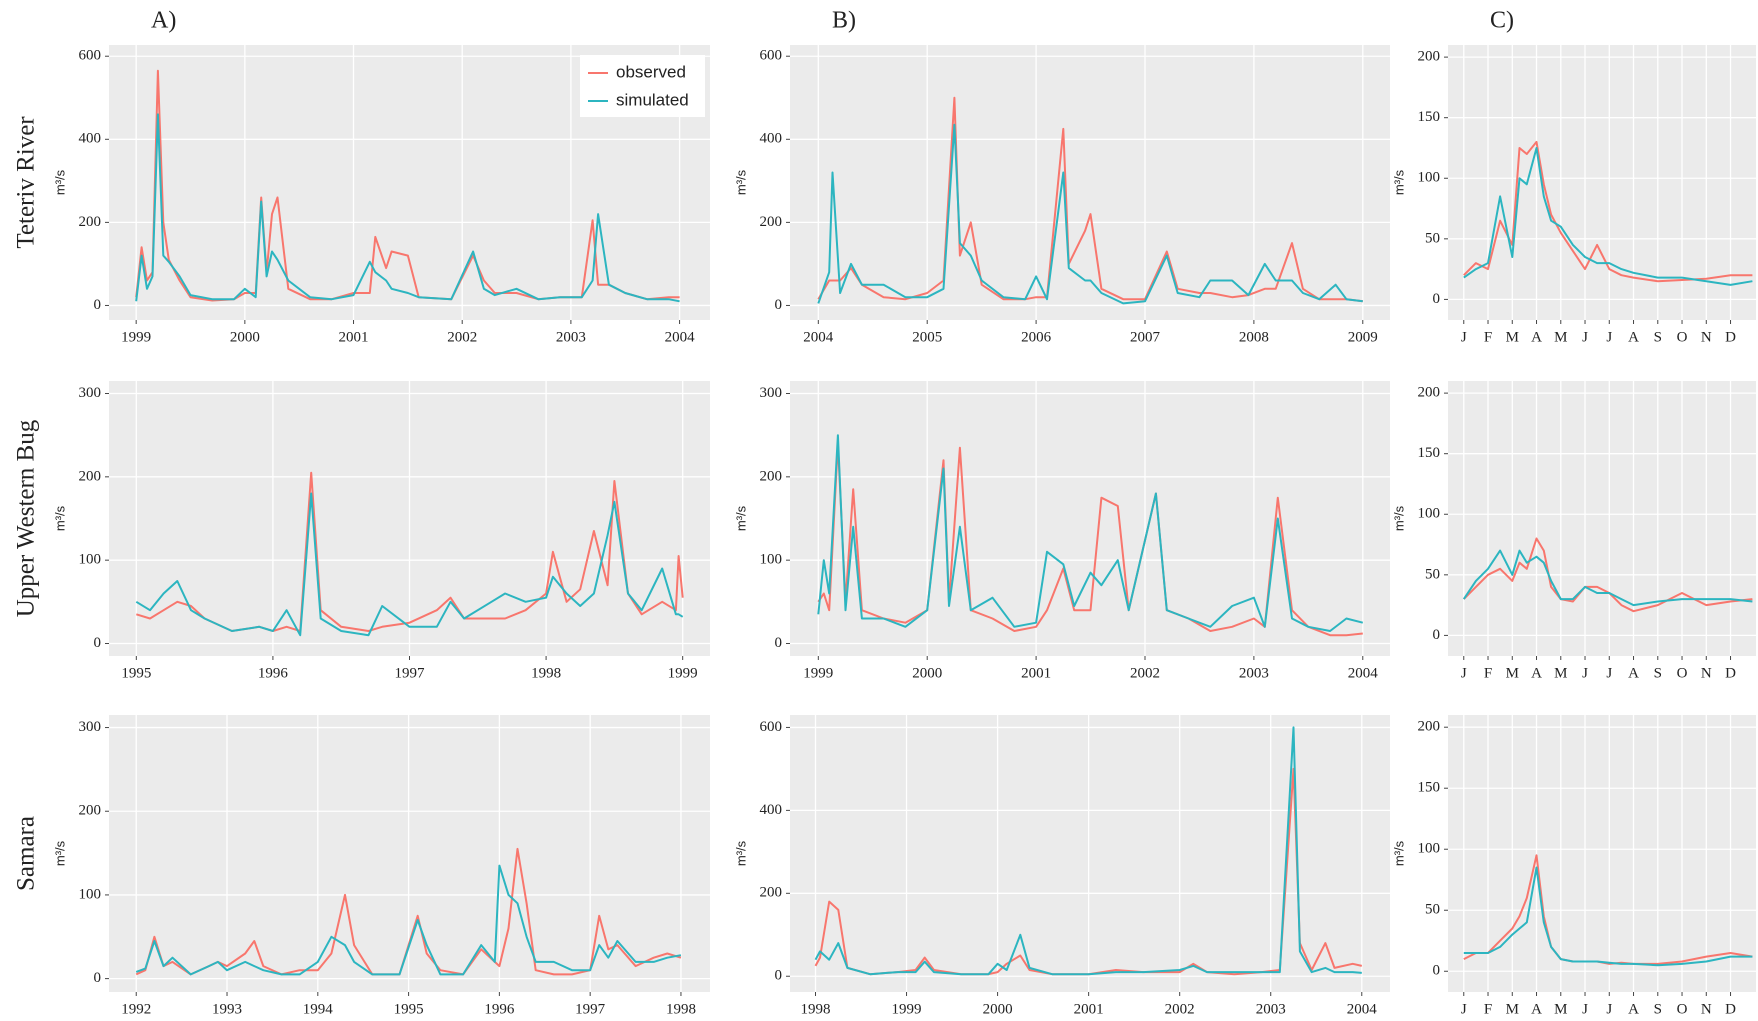 The height and width of the screenshot is (1021, 1758). What do you see at coordinates (1089, 1009) in the screenshot?
I see `x-tick-label: 2001` at bounding box center [1089, 1009].